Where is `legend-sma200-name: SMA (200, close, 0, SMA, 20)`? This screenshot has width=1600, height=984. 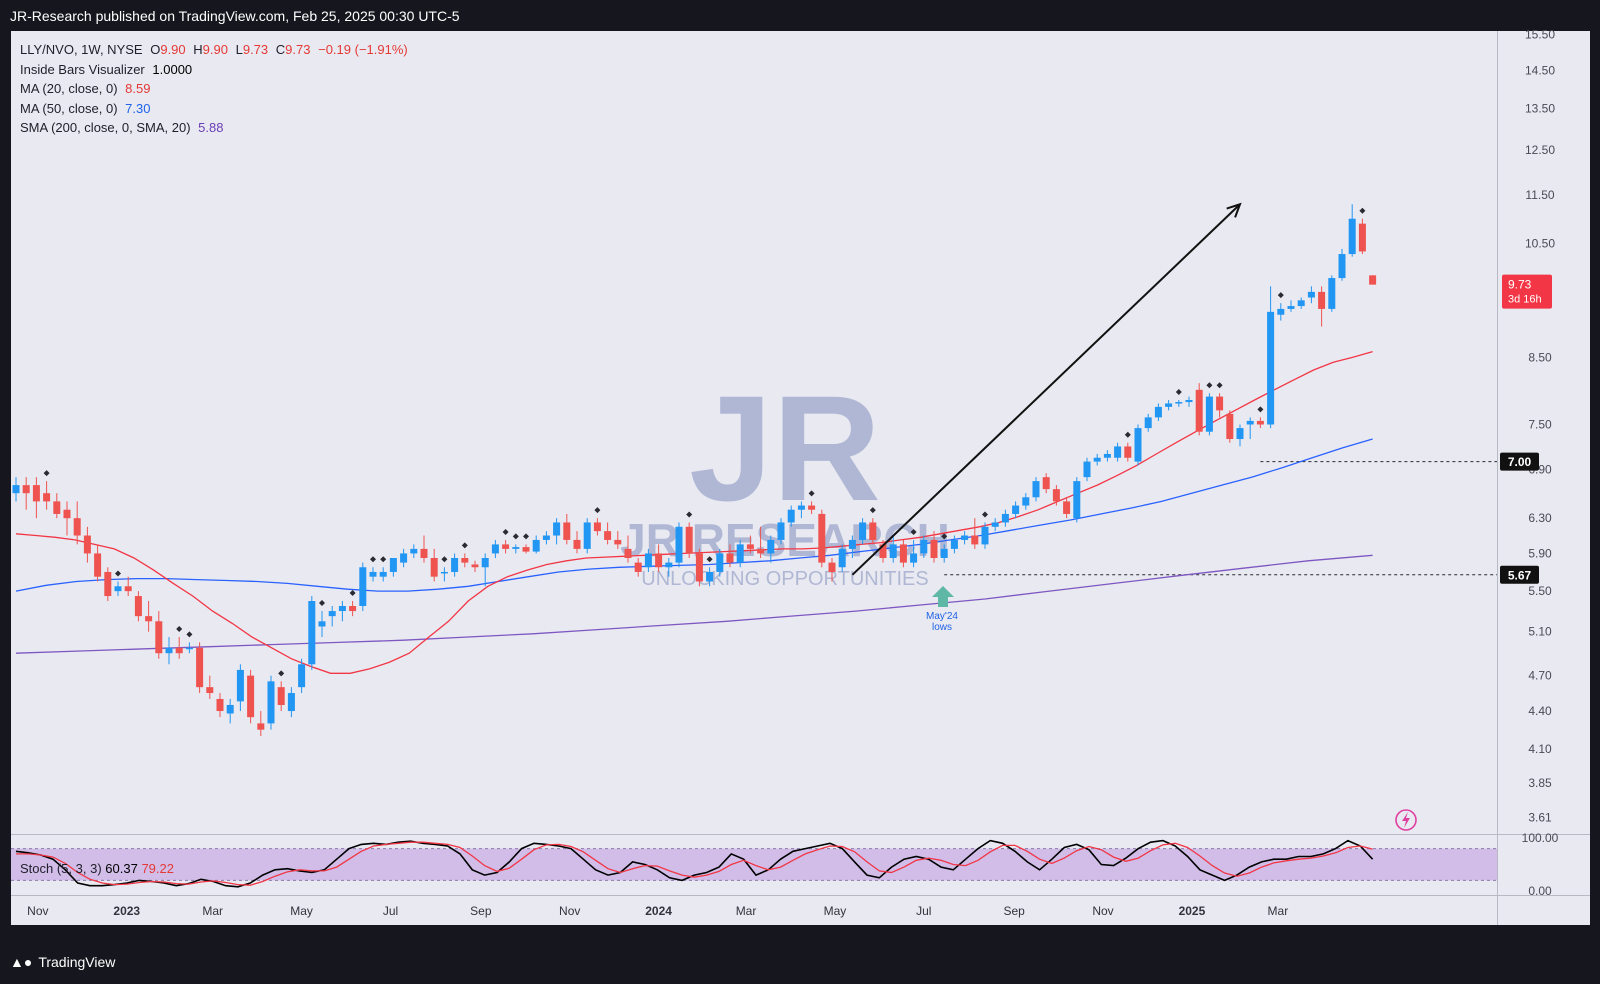 legend-sma200-name: SMA (200, close, 0, SMA, 20) is located at coordinates (105, 127).